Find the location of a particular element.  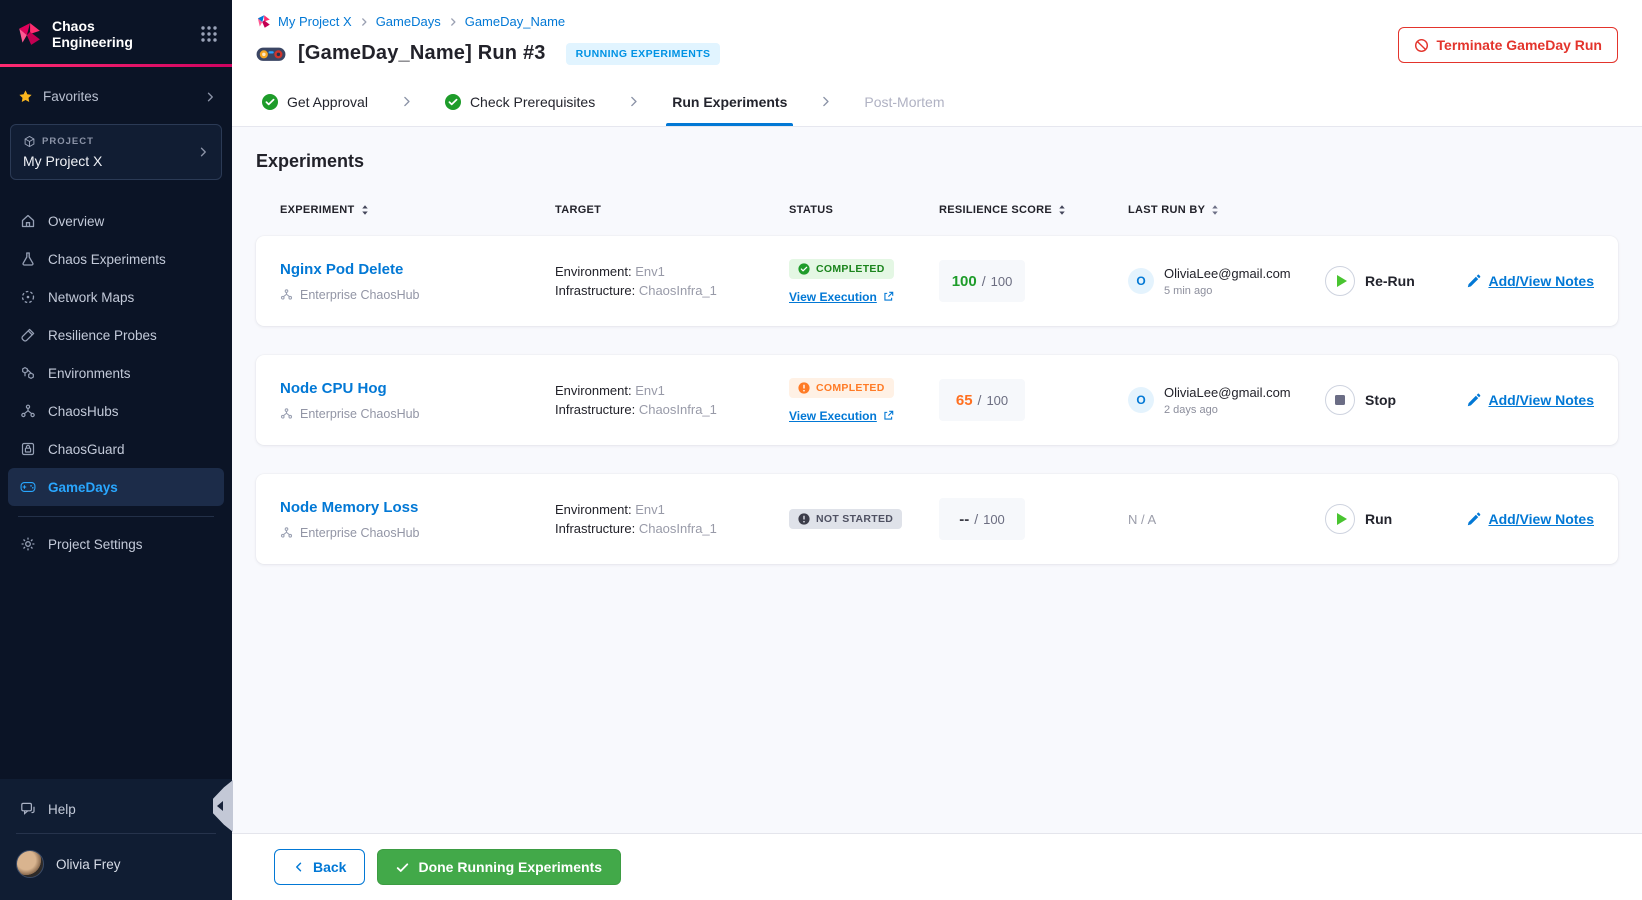

help-label: Help is located at coordinates (62, 809).